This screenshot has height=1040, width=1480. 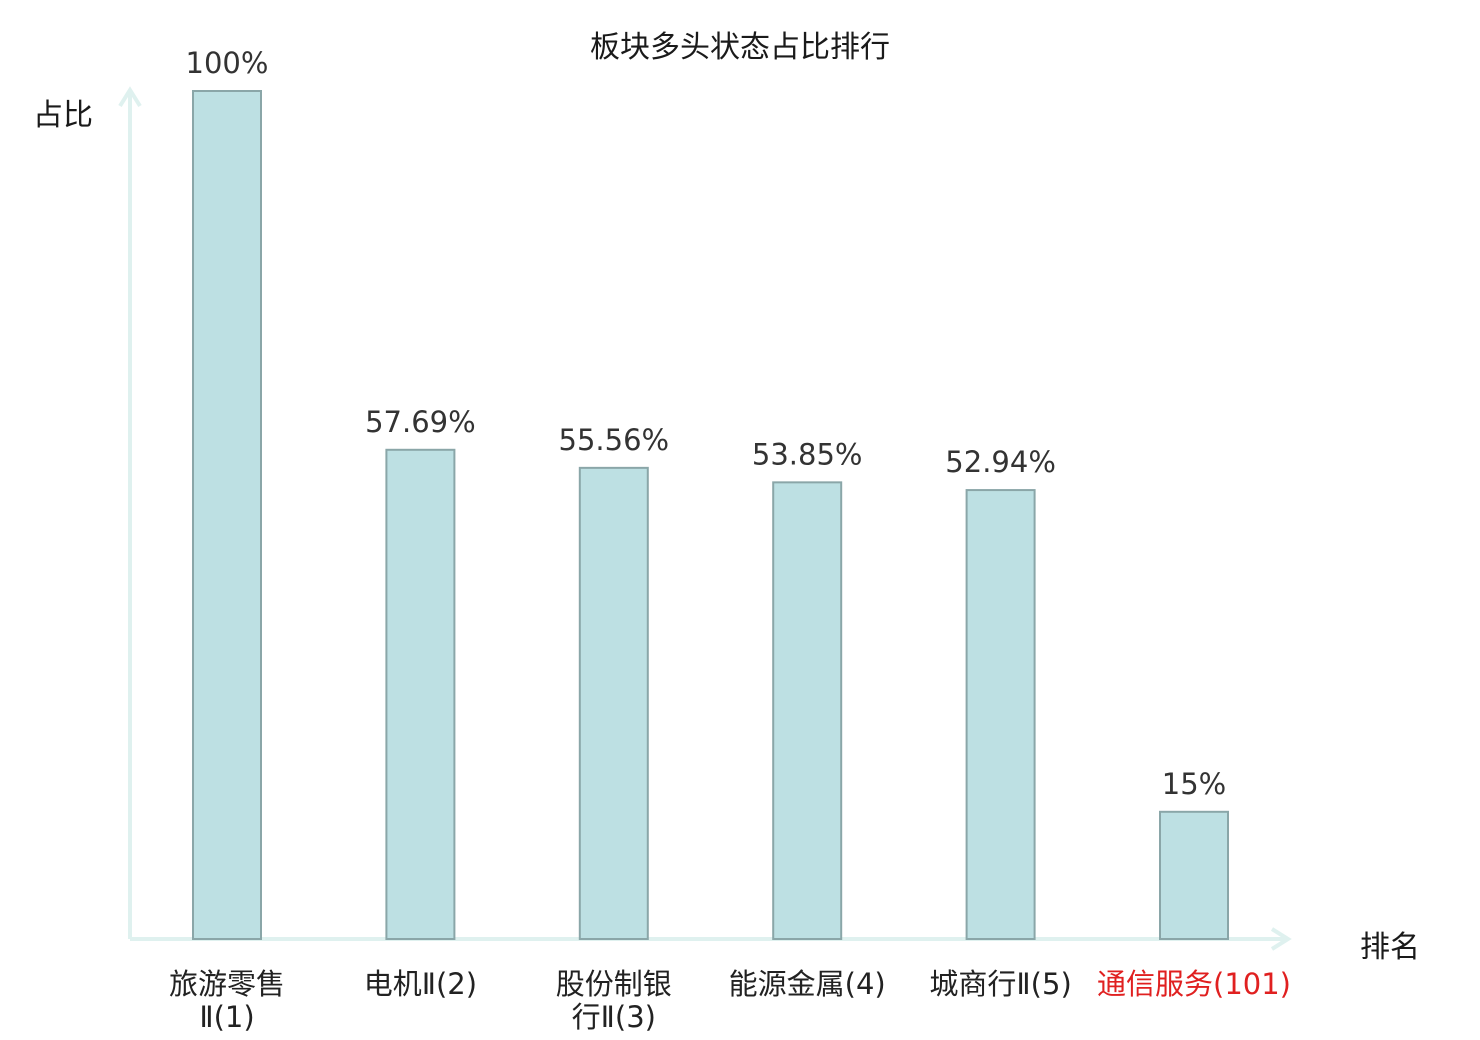 What do you see at coordinates (1194, 784) in the screenshot?
I see `data-label: 15%` at bounding box center [1194, 784].